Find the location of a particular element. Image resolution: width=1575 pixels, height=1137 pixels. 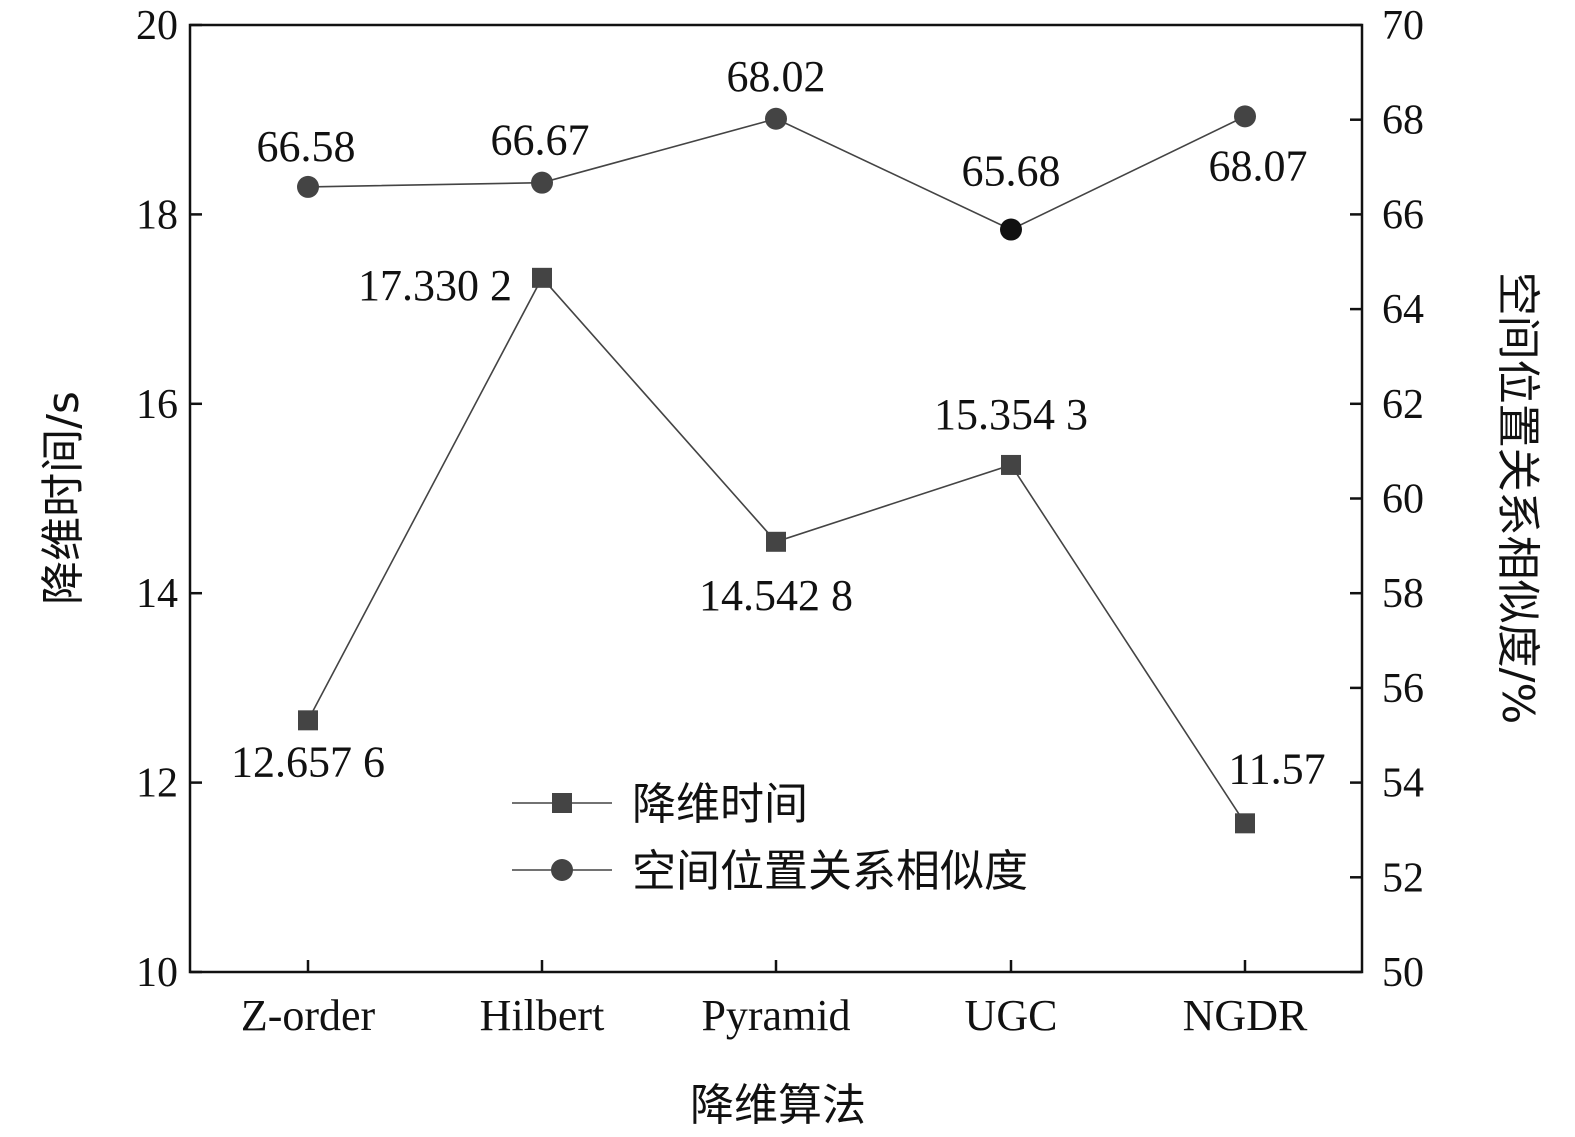

left-axis-title: 降维时间/s is located at coordinates (63, 498).